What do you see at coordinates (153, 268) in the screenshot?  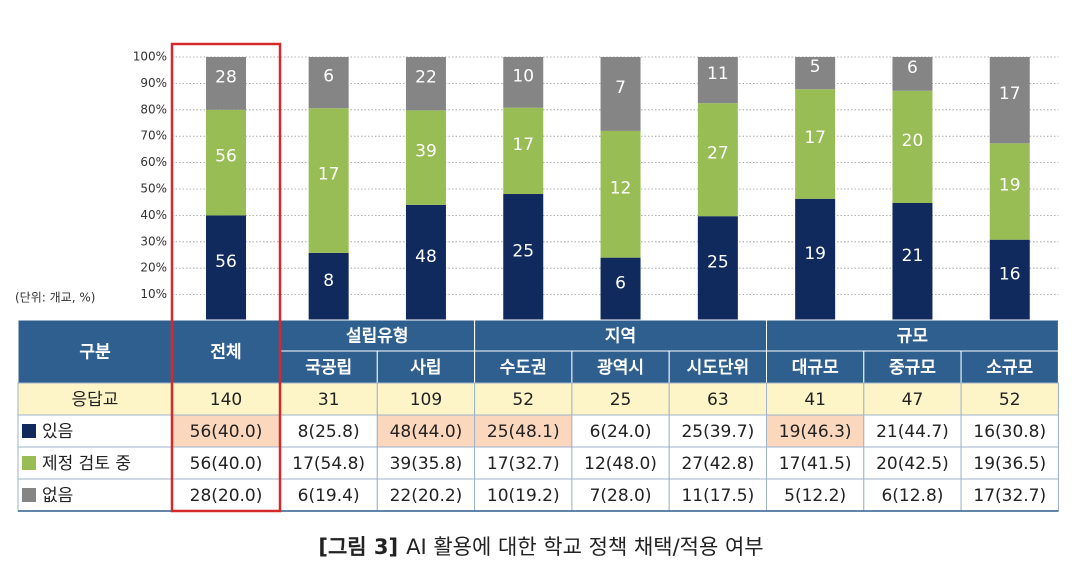 I see `y-tick-label: 20%` at bounding box center [153, 268].